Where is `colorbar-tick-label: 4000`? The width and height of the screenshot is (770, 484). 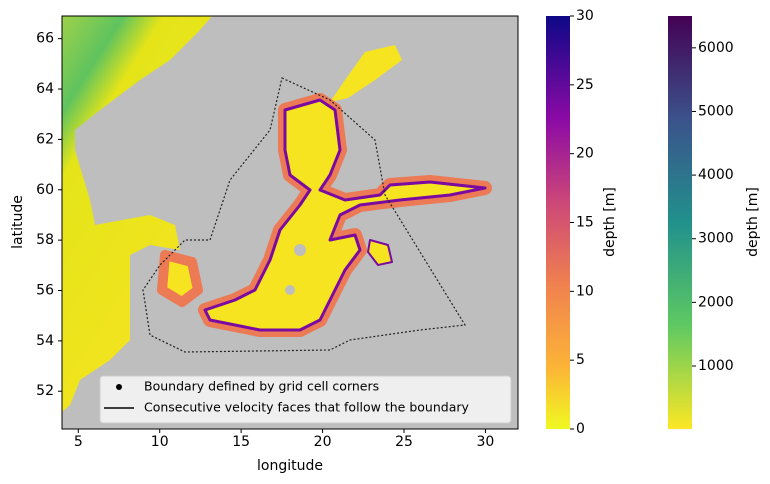 colorbar-tick-label: 4000 is located at coordinates (716, 175).